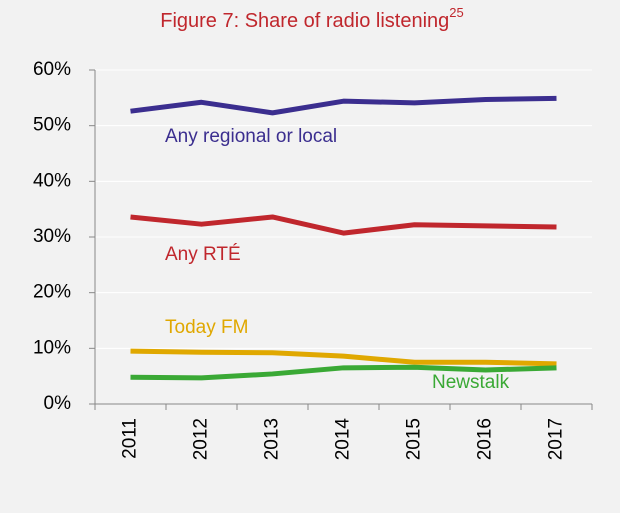 This screenshot has height=513, width=620. Describe the element at coordinates (52, 347) in the screenshot. I see `y-tick-label: 10%` at that location.